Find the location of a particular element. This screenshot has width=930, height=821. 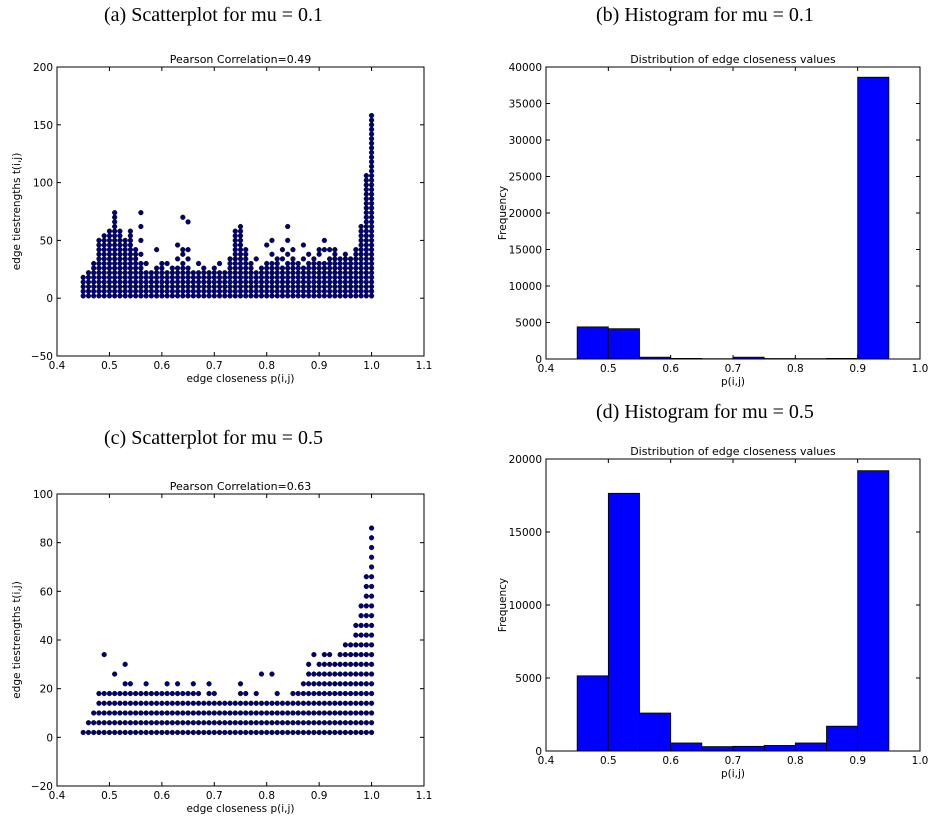

y-tick-label: 20000 is located at coordinates (525, 460).